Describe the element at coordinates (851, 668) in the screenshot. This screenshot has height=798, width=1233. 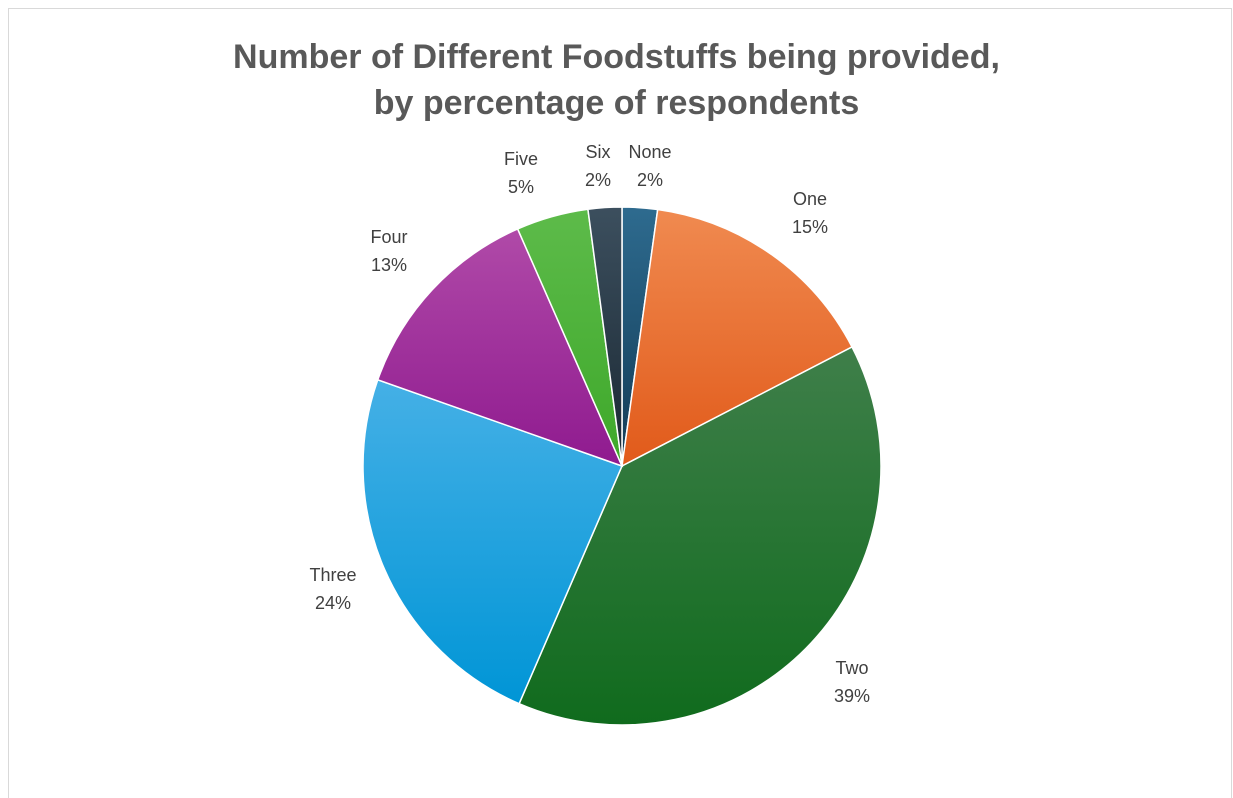
I see `slice-label-two: Two` at that location.